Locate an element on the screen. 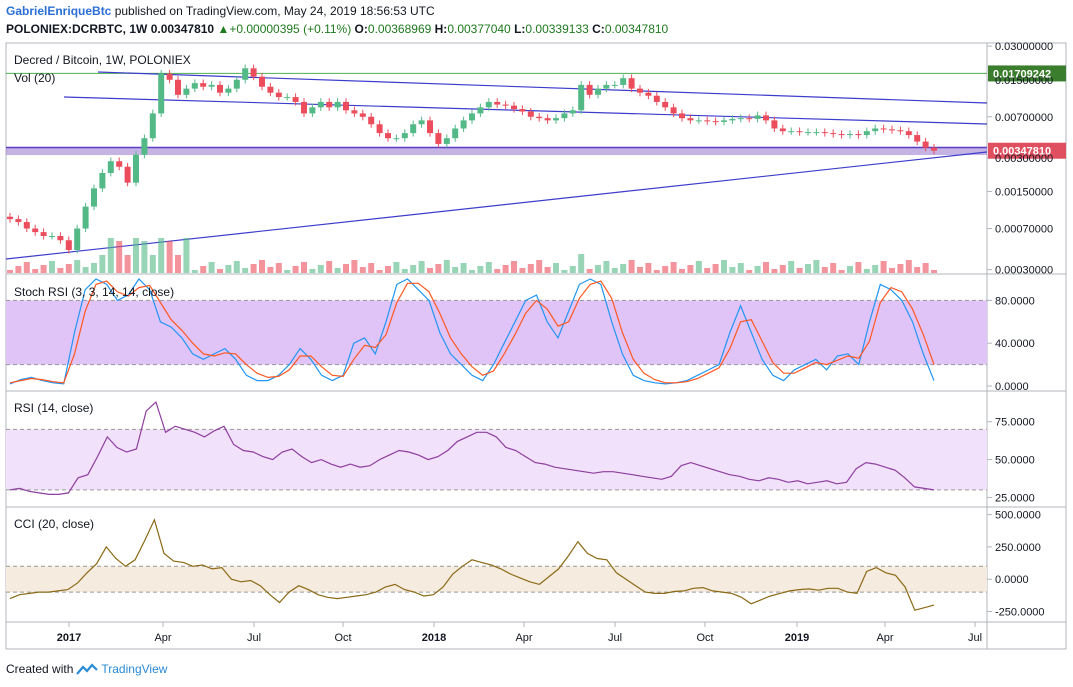  last-price-label: 0.00347810 is located at coordinates (1022, 152).